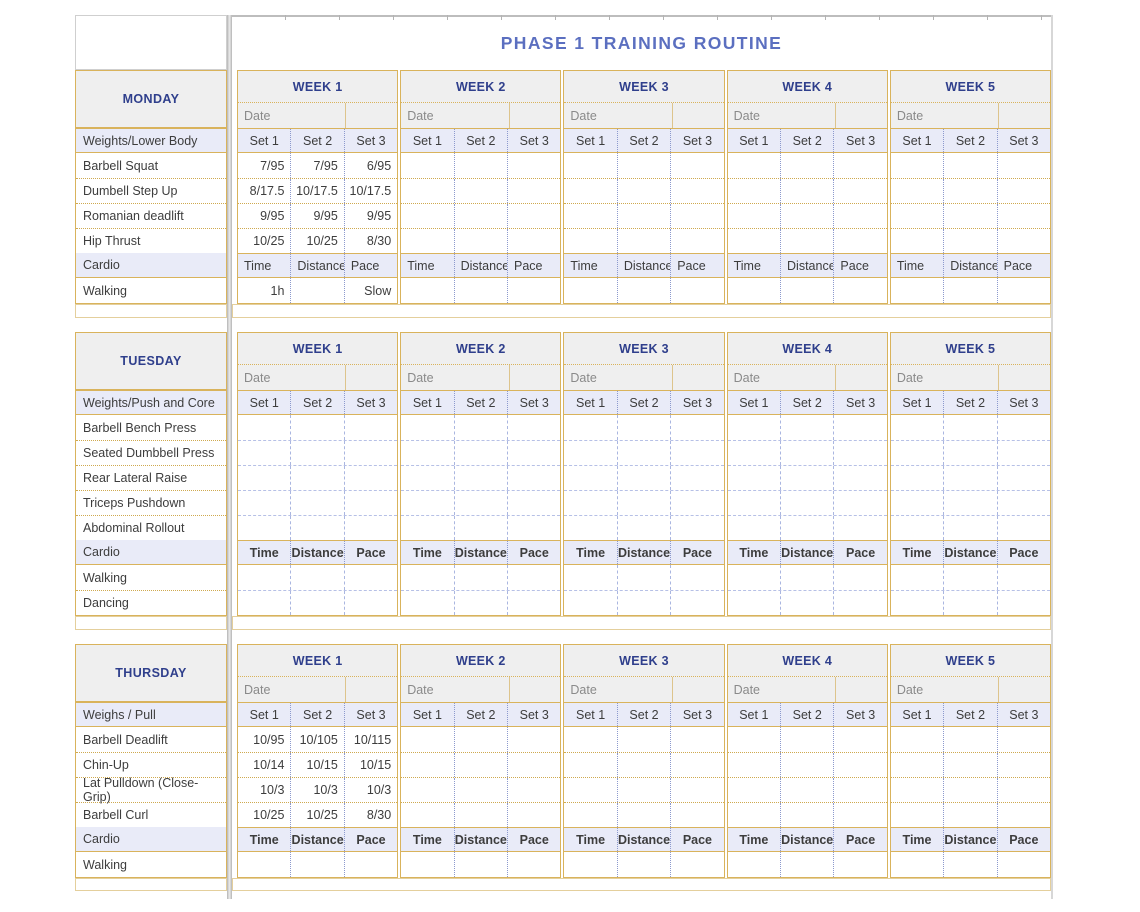  What do you see at coordinates (370, 790) in the screenshot?
I see `value-cell: 10/3` at bounding box center [370, 790].